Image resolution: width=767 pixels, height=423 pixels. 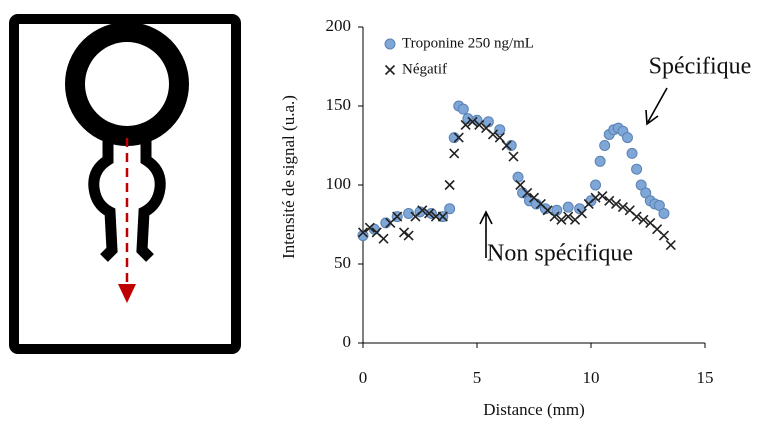 I want to click on y-tick-label: 200, so click(x=339, y=25).